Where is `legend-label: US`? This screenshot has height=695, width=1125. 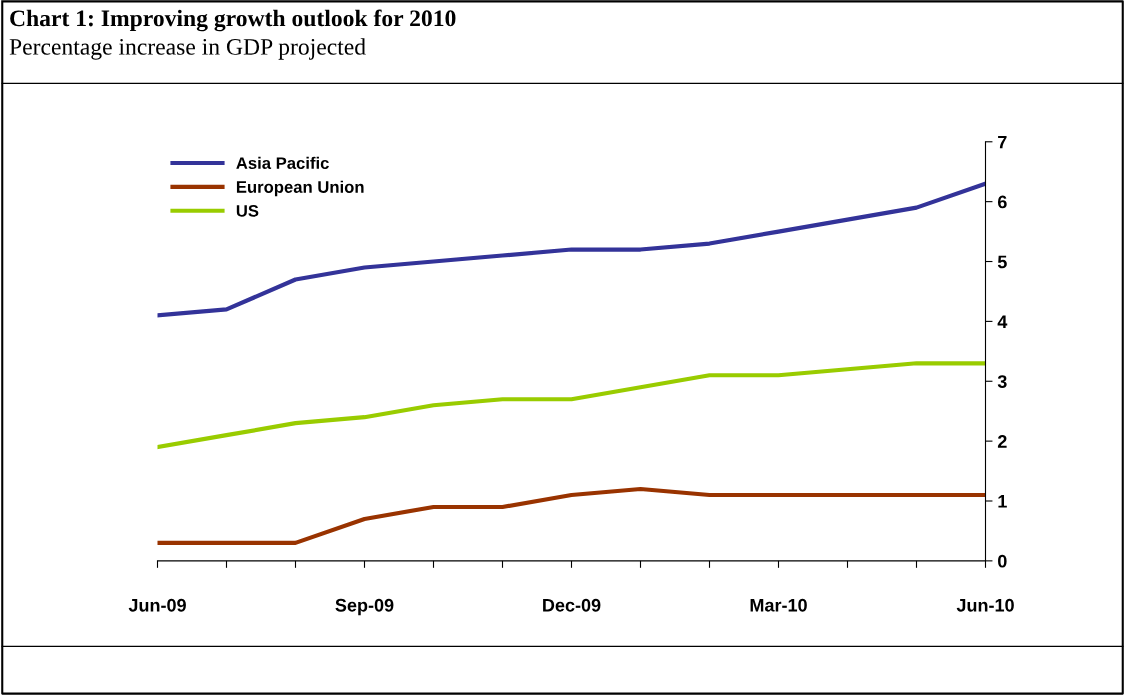 legend-label: US is located at coordinates (247, 210).